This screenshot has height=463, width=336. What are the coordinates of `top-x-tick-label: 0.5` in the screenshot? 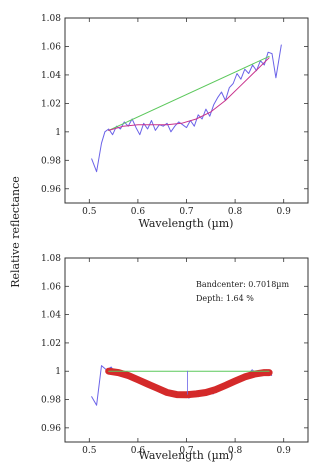 It's located at (89, 212).